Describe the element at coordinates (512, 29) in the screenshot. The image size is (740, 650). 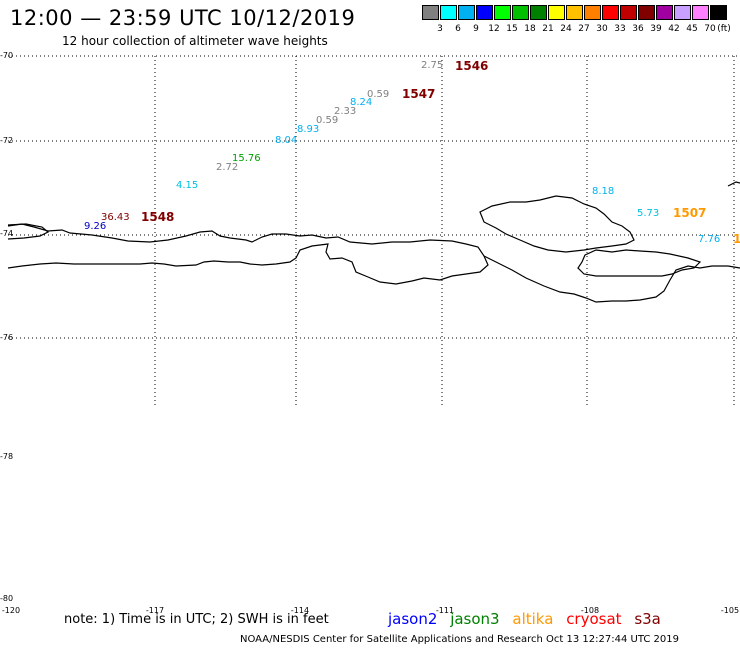
I see `color-scale-label: 15` at that location.